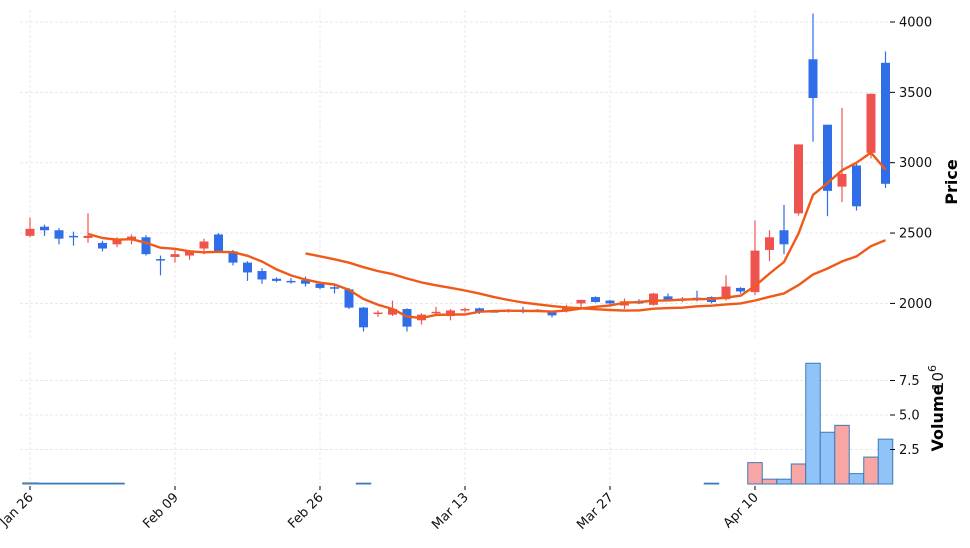 This screenshot has width=970, height=548. Describe the element at coordinates (741, 510) in the screenshot. I see `date-tick-label: Apr 10` at that location.